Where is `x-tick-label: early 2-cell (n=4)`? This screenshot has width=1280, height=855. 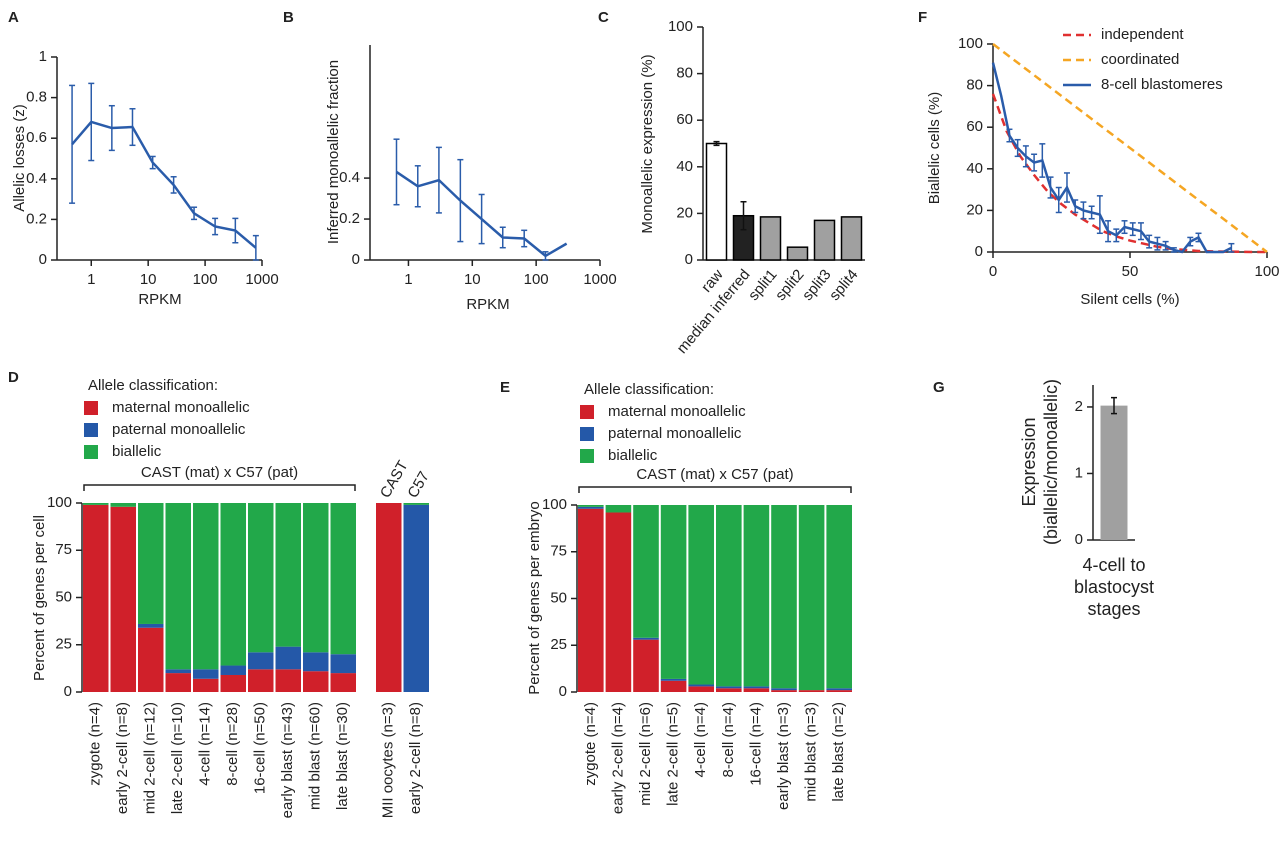 x-tick-label: early 2-cell (n=4) is located at coordinates (617, 758).